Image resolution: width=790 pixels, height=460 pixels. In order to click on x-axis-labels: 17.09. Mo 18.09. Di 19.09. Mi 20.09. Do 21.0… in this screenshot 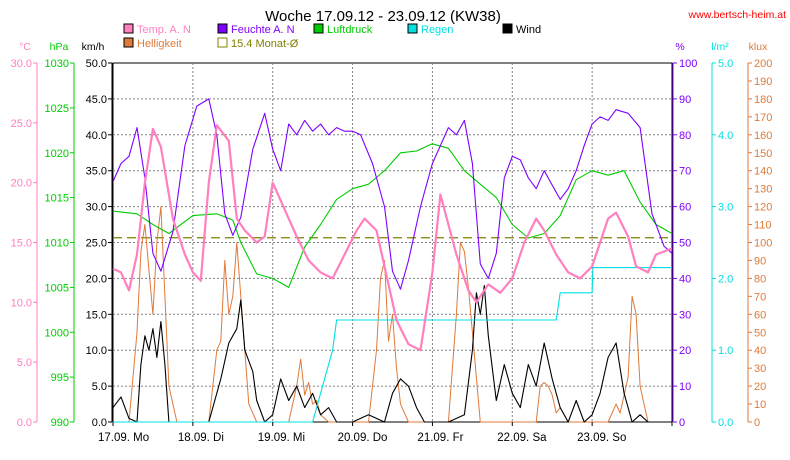, I will do `click(385, 433)`.